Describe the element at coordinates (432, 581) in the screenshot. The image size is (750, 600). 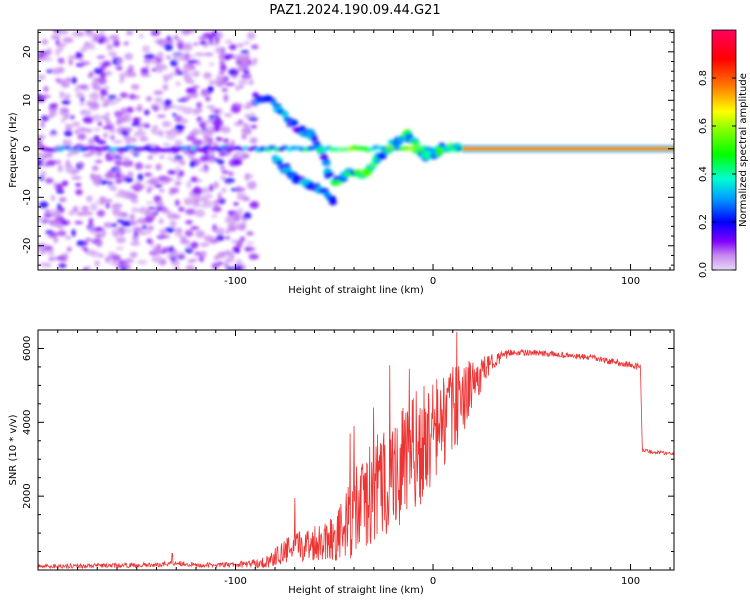
I see `snr-x-tick-labels: -100 0 100` at that location.